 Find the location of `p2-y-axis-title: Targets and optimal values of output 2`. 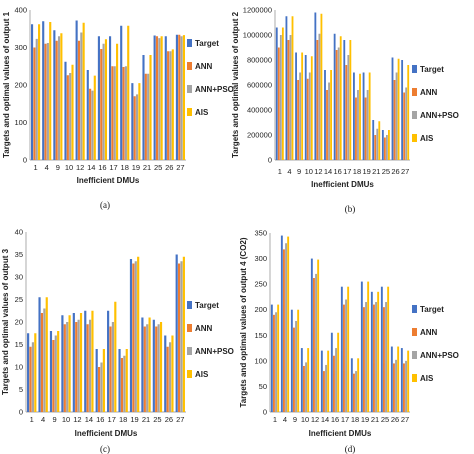

p2-y-axis-title: Targets and optimal values of output 2 is located at coordinates (235, 84).